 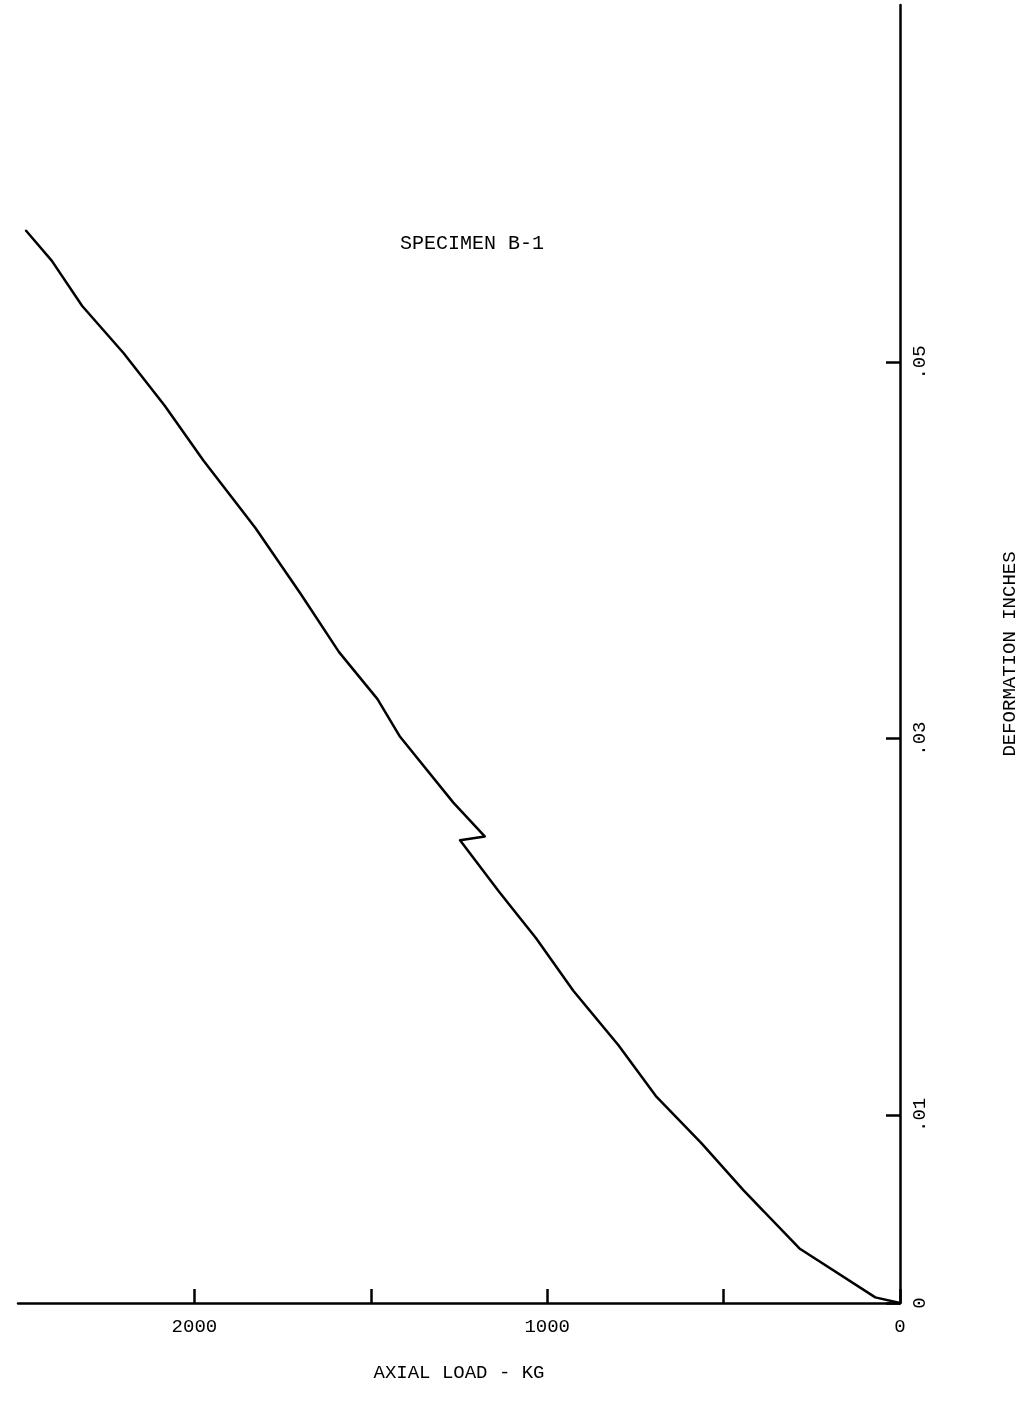 What do you see at coordinates (919, 738) in the screenshot?
I see `y-tick-label: .03` at bounding box center [919, 738].